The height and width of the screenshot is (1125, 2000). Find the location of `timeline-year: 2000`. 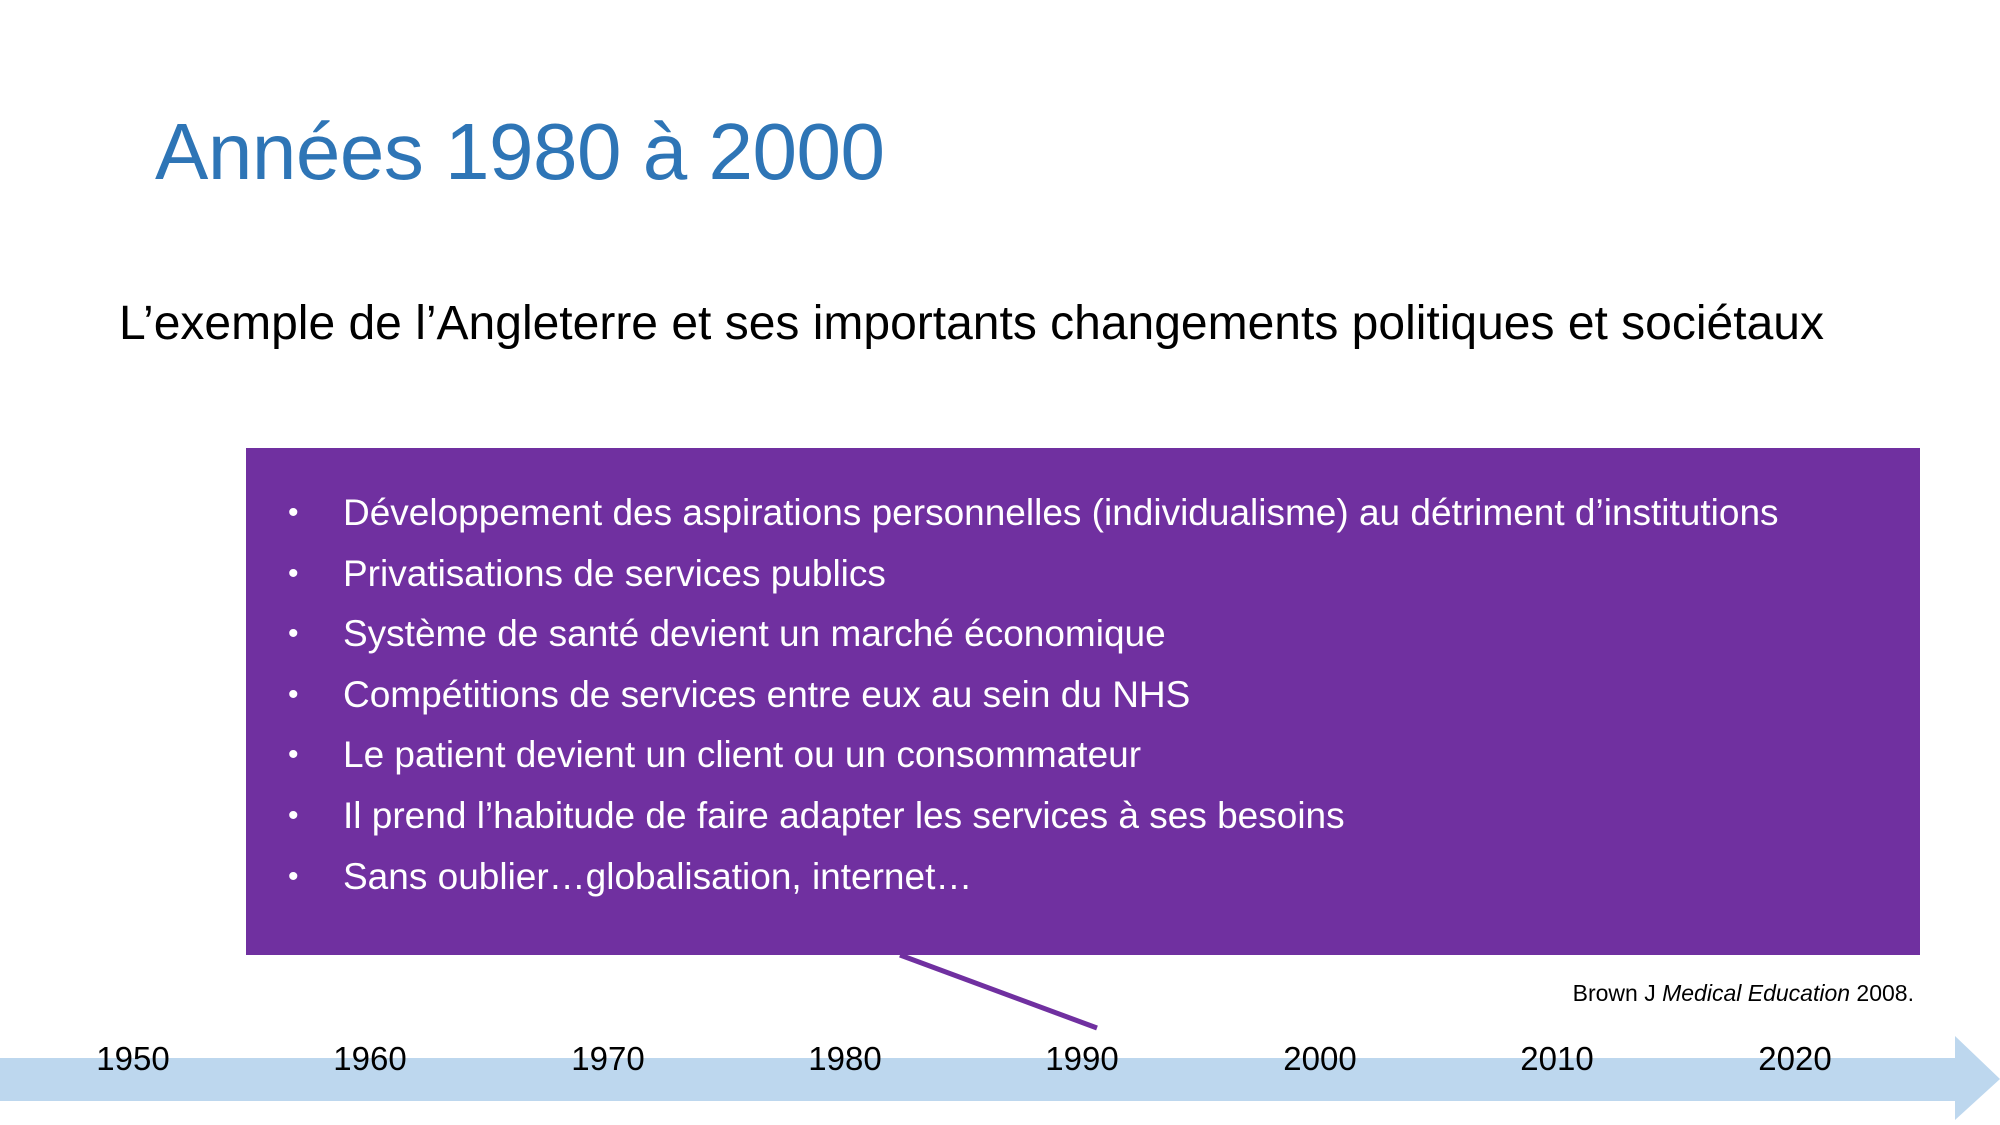

timeline-year: 2000 is located at coordinates (1320, 1058).